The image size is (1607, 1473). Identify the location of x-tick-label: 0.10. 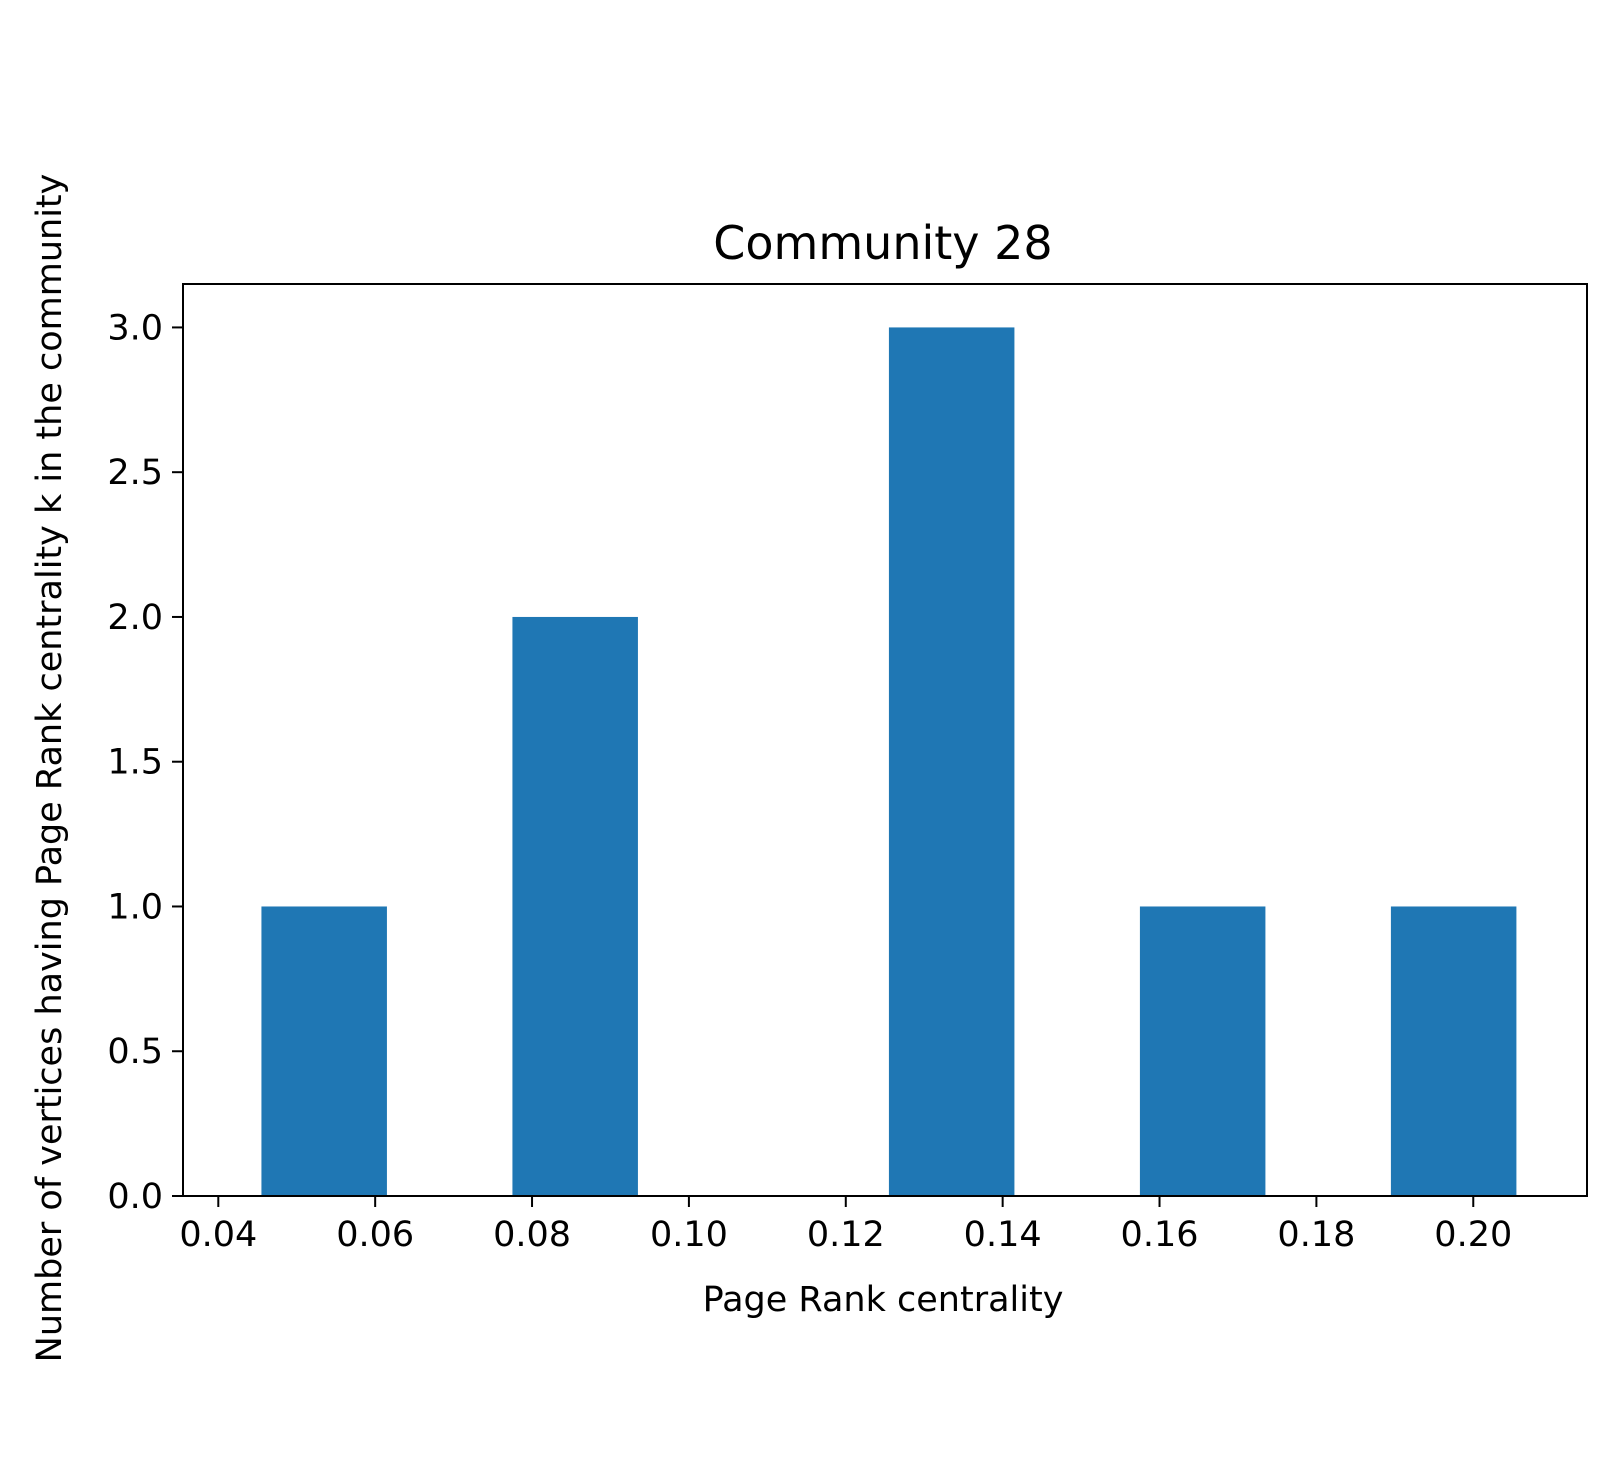
(689, 1235).